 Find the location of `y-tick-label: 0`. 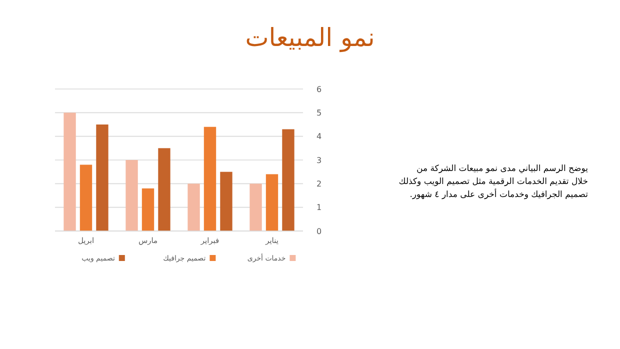

y-tick-label: 0 is located at coordinates (319, 231).